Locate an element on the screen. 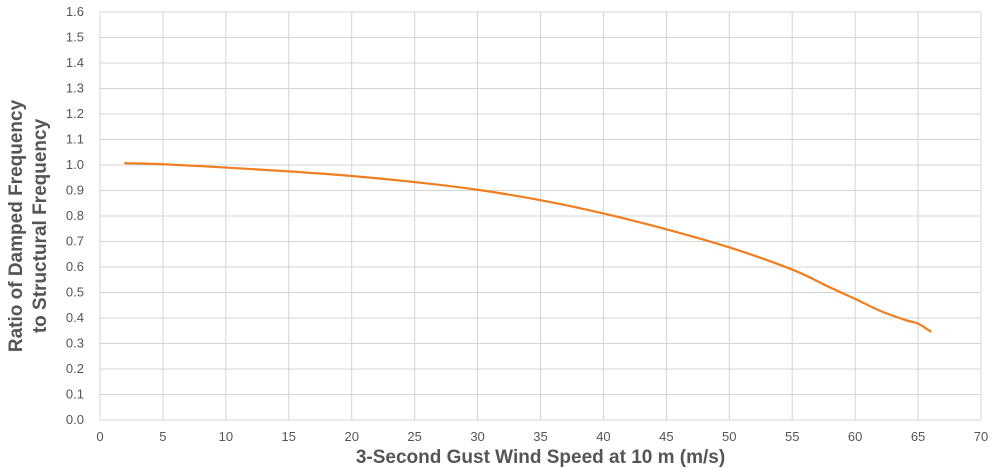 This screenshot has height=468, width=1000. x-tick-label: 35 is located at coordinates (540, 436).